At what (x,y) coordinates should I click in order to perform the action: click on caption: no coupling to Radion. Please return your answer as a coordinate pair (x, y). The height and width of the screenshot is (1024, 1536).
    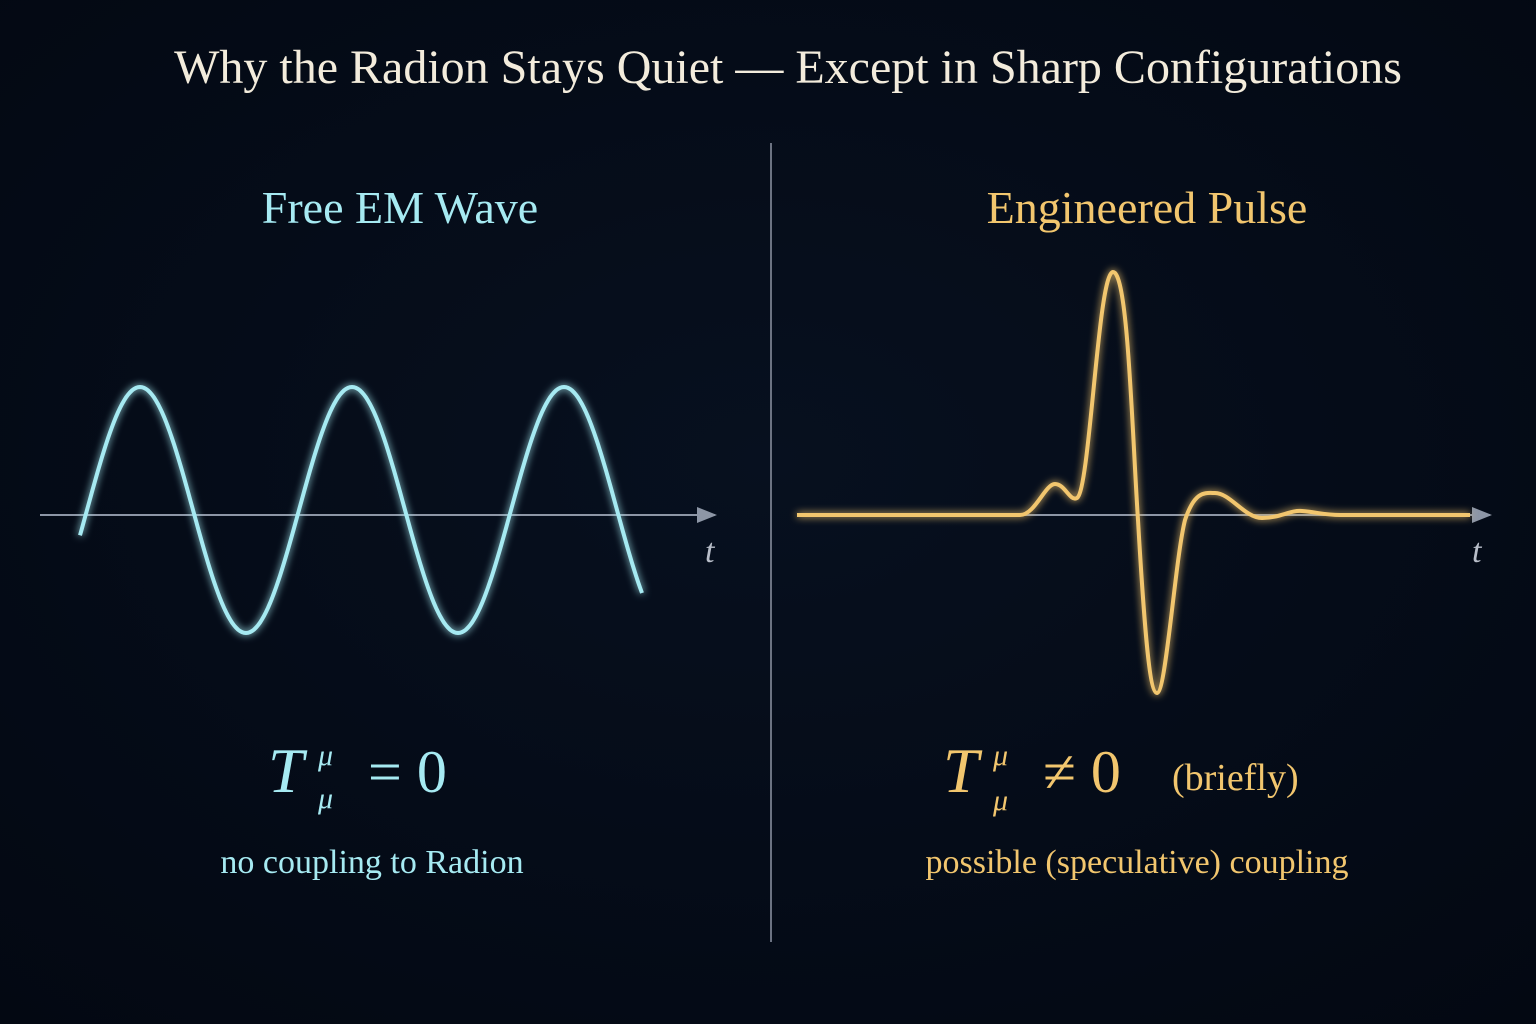
    Looking at the image, I should click on (371, 862).